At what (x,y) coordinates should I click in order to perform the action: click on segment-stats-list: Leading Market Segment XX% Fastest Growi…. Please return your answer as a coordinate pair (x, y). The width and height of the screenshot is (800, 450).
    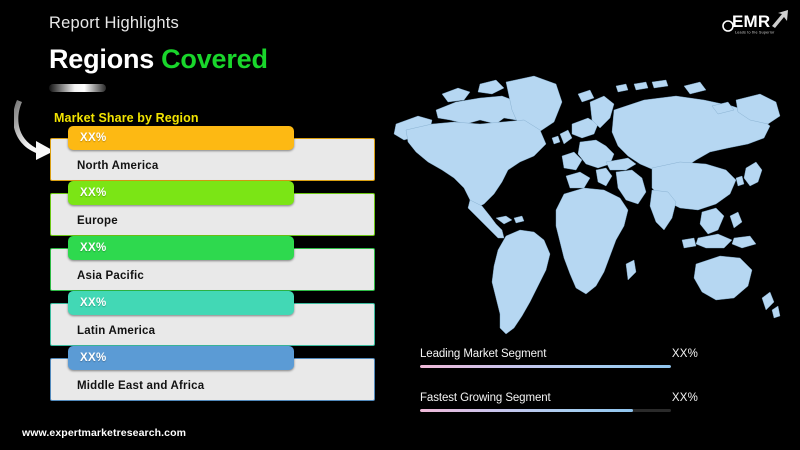
    Looking at the image, I should click on (559, 392).